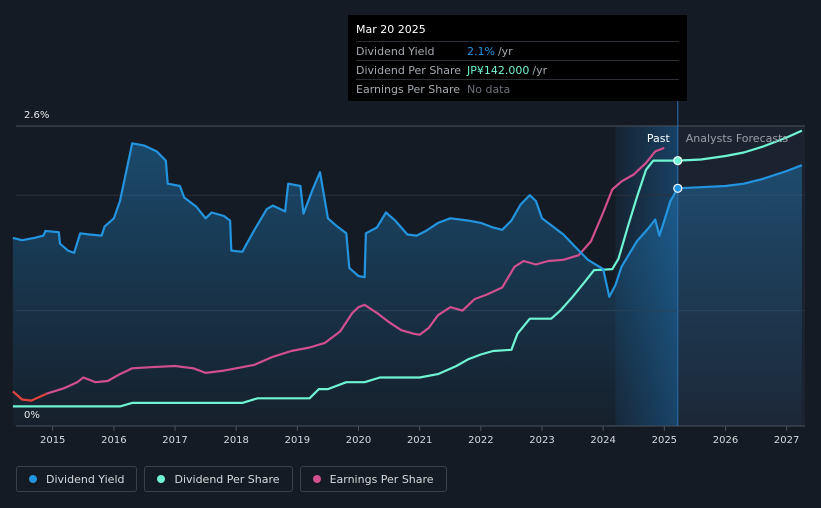 Image resolution: width=821 pixels, height=508 pixels. What do you see at coordinates (113, 440) in the screenshot?
I see `x-tick-label: 2016` at bounding box center [113, 440].